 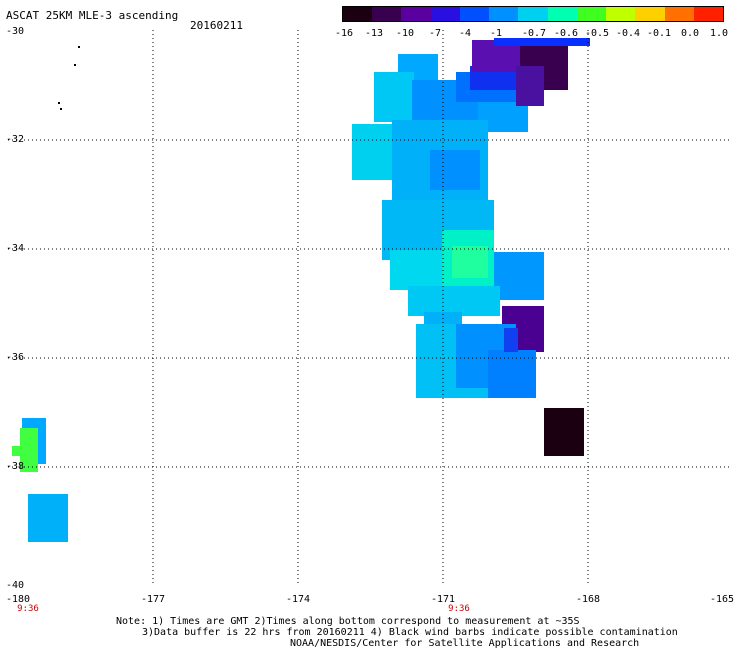 What do you see at coordinates (454, 301) in the screenshot?
I see `swath-cyan-south` at bounding box center [454, 301].